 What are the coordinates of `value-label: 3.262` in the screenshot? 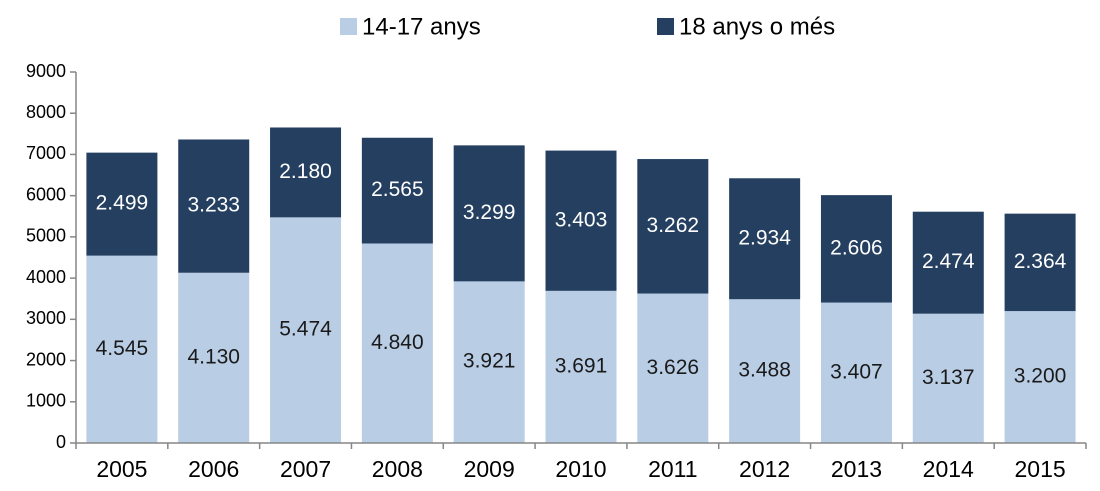 It's located at (673, 225).